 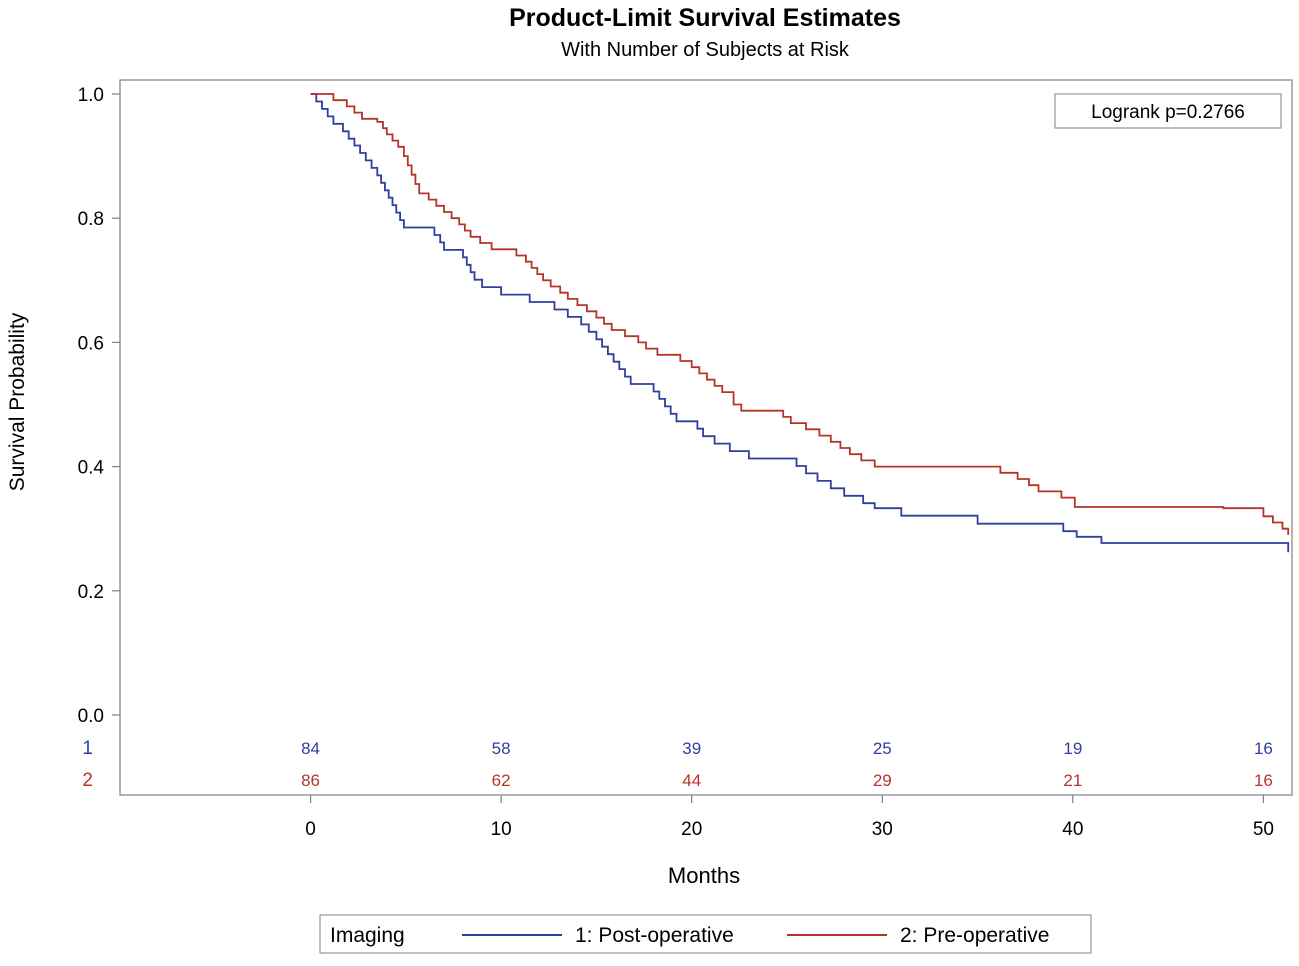 I want to click on x-axis: 0 10 20 30 40 50, so click(x=789, y=817).